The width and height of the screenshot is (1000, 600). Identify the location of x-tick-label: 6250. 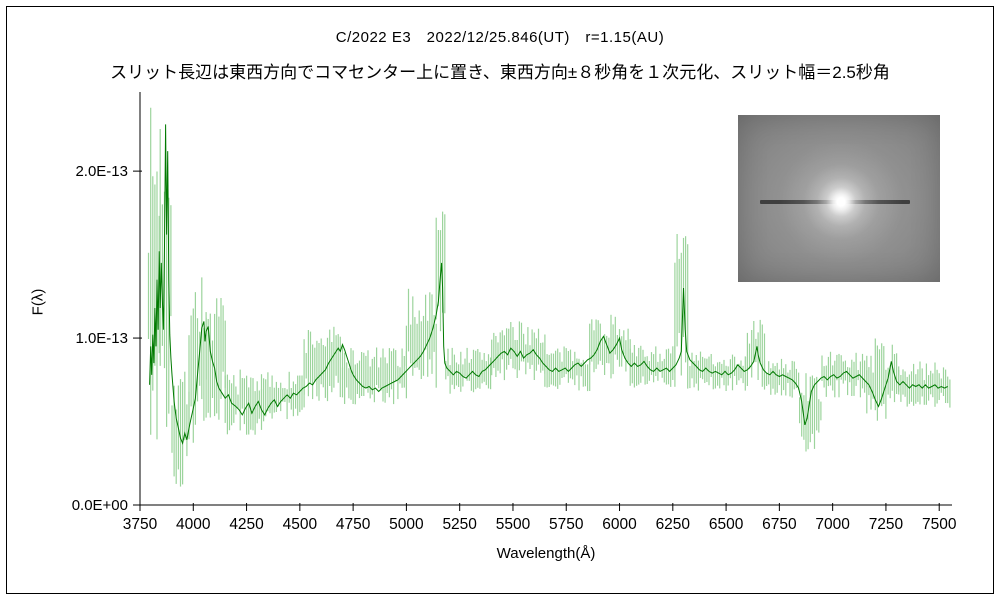
(673, 524).